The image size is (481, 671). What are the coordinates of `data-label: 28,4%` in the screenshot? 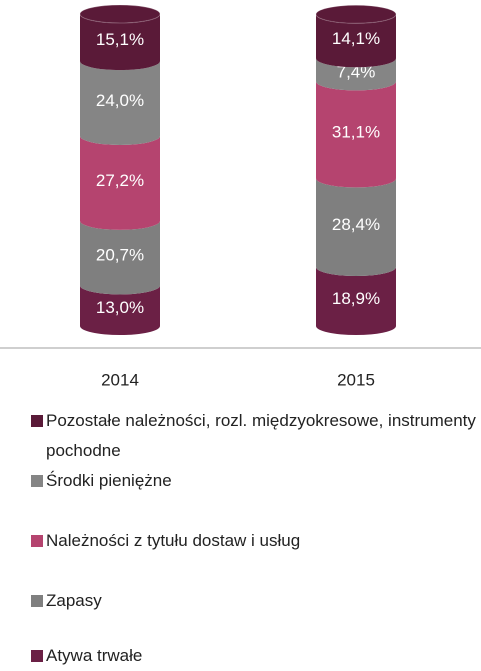 It's located at (356, 224).